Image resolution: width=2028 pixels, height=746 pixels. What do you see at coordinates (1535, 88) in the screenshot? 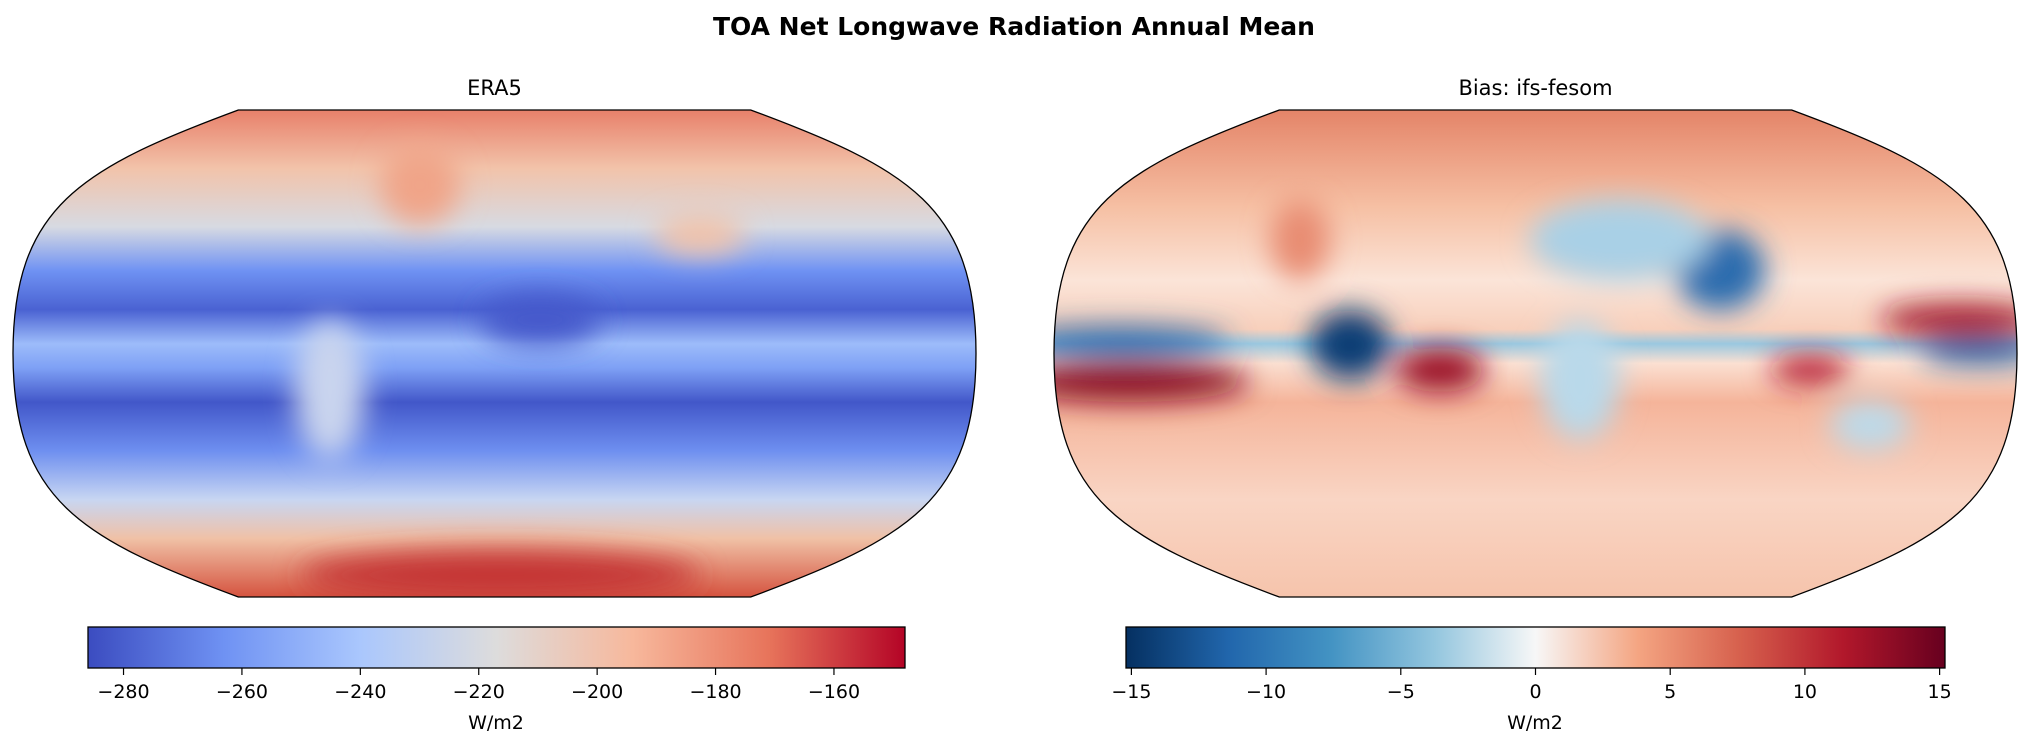
I see `panel-title-bias: Bias: ifs-fesom` at bounding box center [1535, 88].